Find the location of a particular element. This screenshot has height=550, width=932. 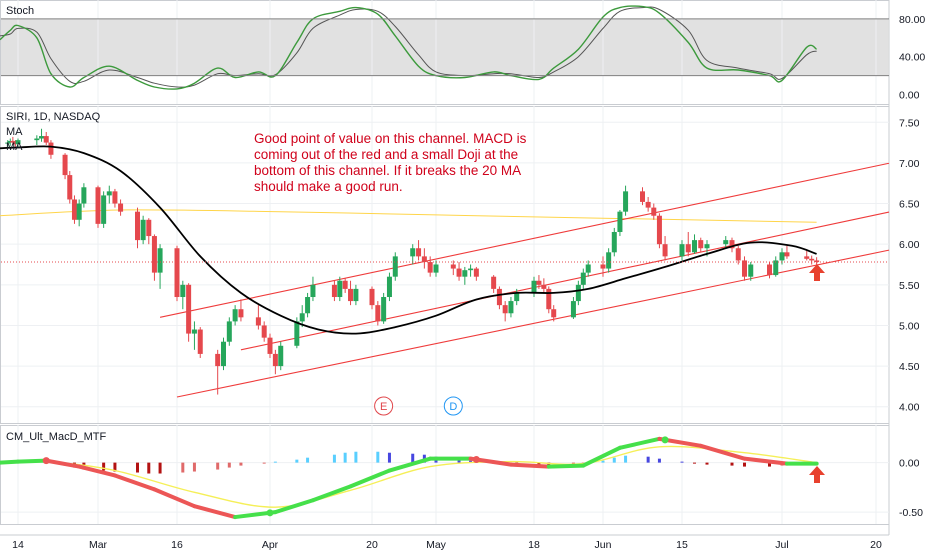

arrow-shape is located at coordinates (817, 272).